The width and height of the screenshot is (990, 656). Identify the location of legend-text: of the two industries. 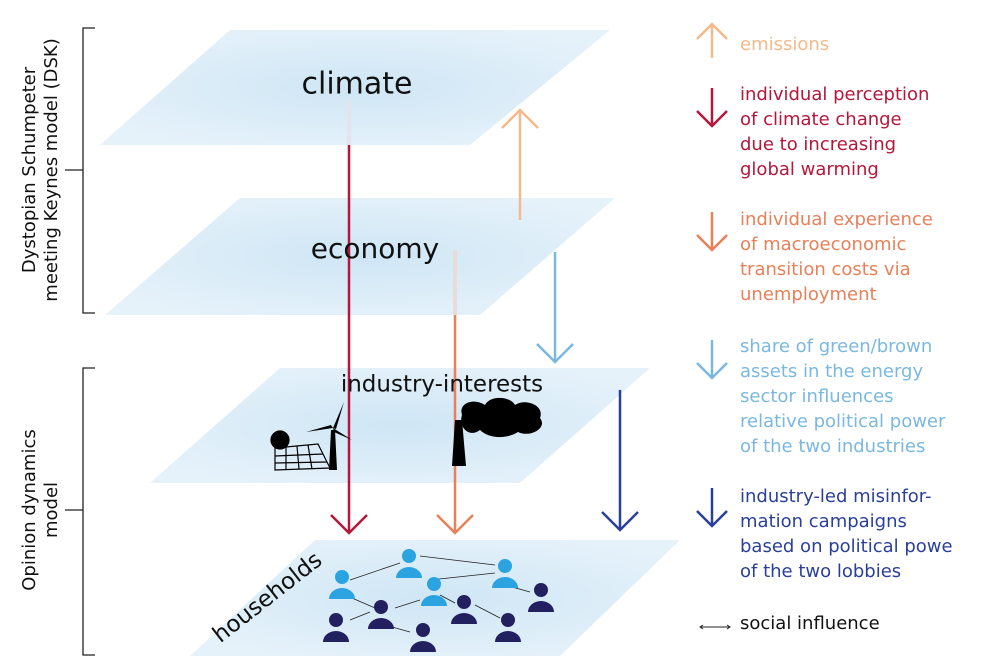
(832, 446).